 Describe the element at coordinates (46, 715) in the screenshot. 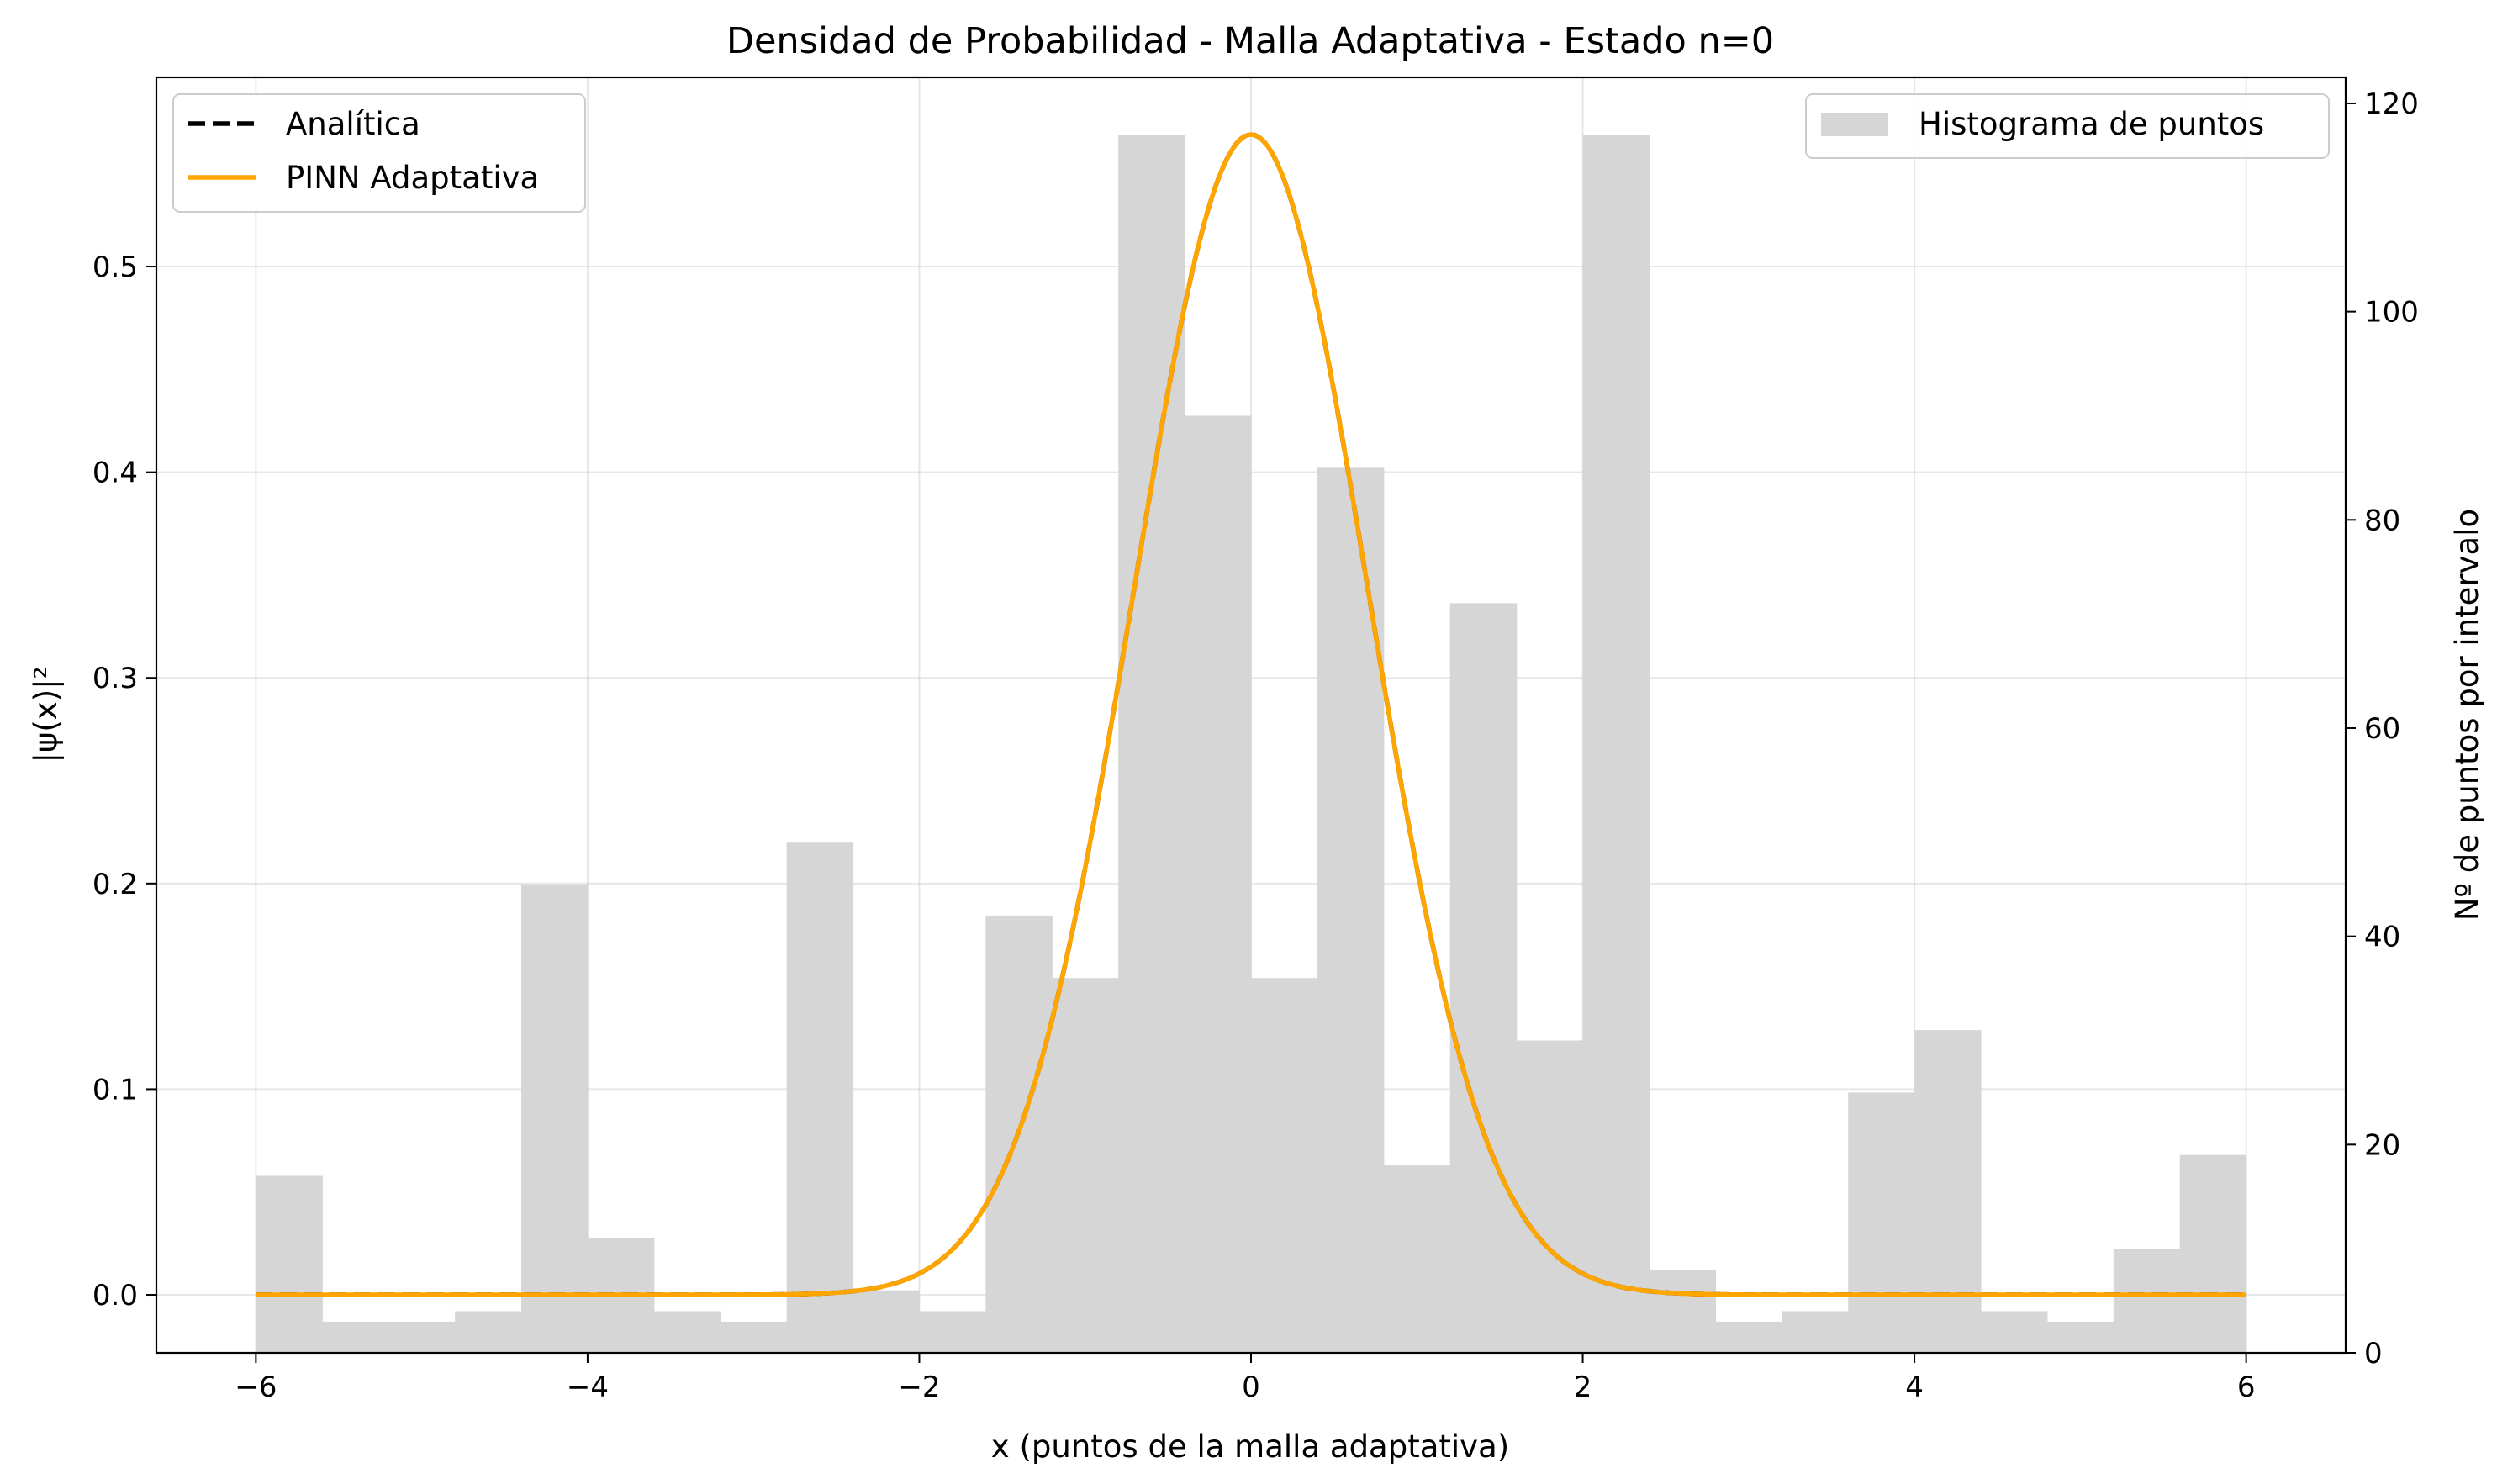

I see `y-axis-left-label: |ψ(x)|²` at that location.